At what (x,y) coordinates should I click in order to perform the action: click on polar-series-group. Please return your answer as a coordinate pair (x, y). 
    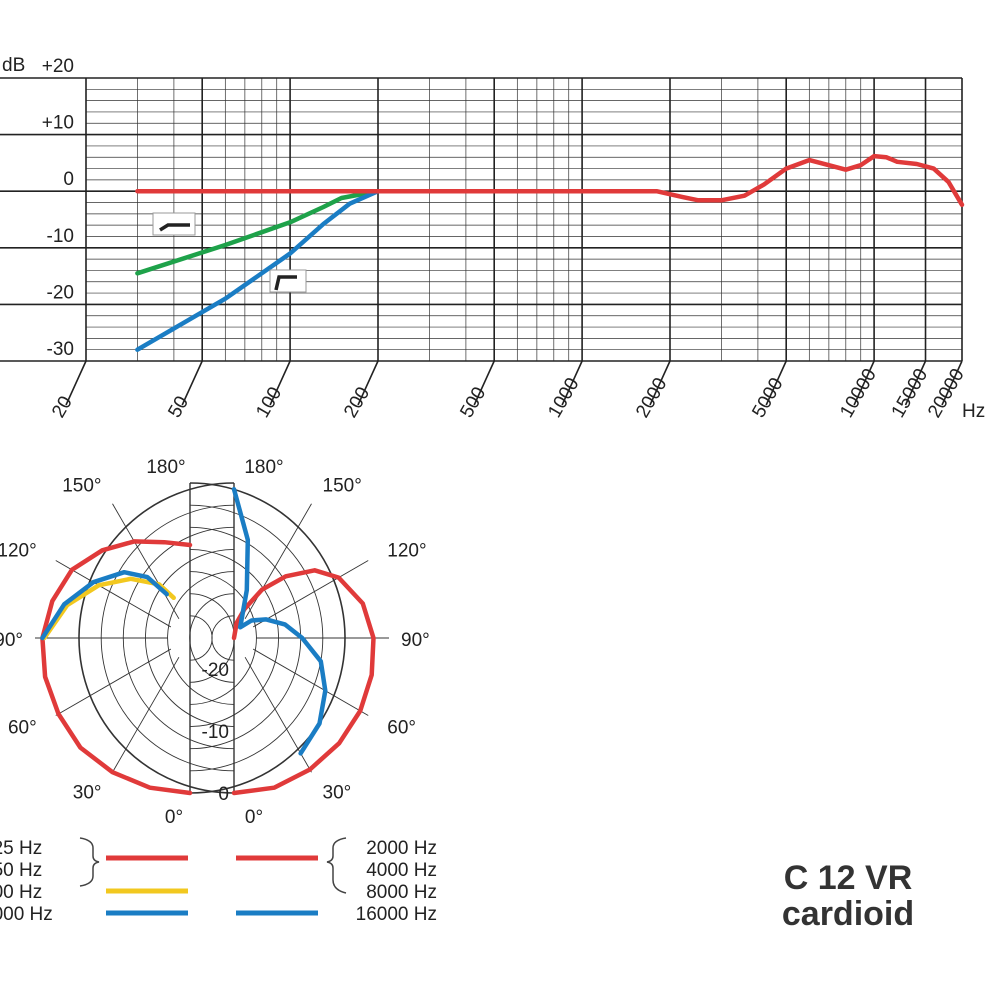
    Looking at the image, I should click on (208, 641).